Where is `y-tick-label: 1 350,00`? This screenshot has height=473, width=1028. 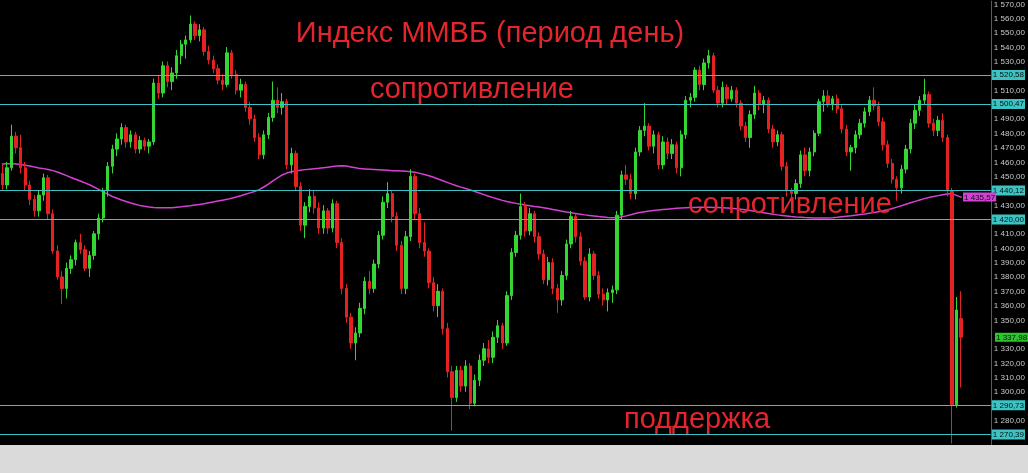 y-tick-label: 1 350,00 is located at coordinates (1009, 320).